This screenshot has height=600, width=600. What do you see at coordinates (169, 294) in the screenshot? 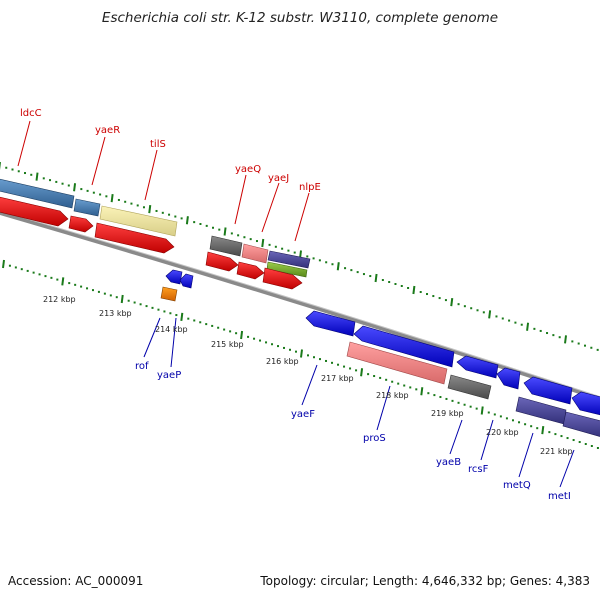
I see `gene-rof-small-block` at bounding box center [169, 294].